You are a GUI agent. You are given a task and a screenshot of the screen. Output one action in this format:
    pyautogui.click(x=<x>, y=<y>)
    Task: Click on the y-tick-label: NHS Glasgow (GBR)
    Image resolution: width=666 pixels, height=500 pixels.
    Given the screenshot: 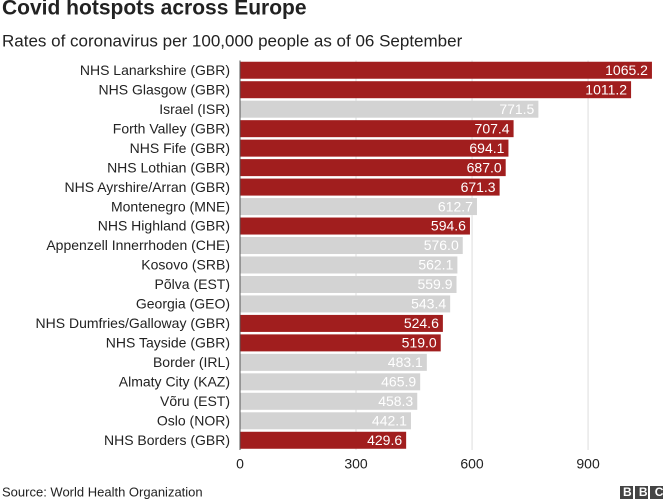 What is the action you would take?
    pyautogui.click(x=164, y=89)
    